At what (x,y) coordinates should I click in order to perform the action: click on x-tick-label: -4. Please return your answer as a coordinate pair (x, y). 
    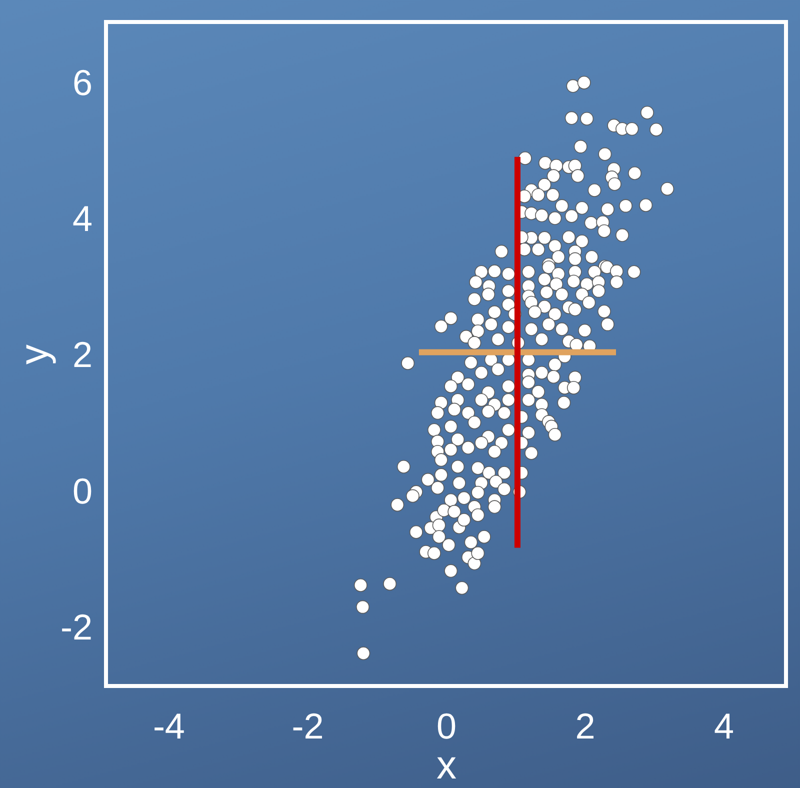
    Looking at the image, I should click on (168, 726).